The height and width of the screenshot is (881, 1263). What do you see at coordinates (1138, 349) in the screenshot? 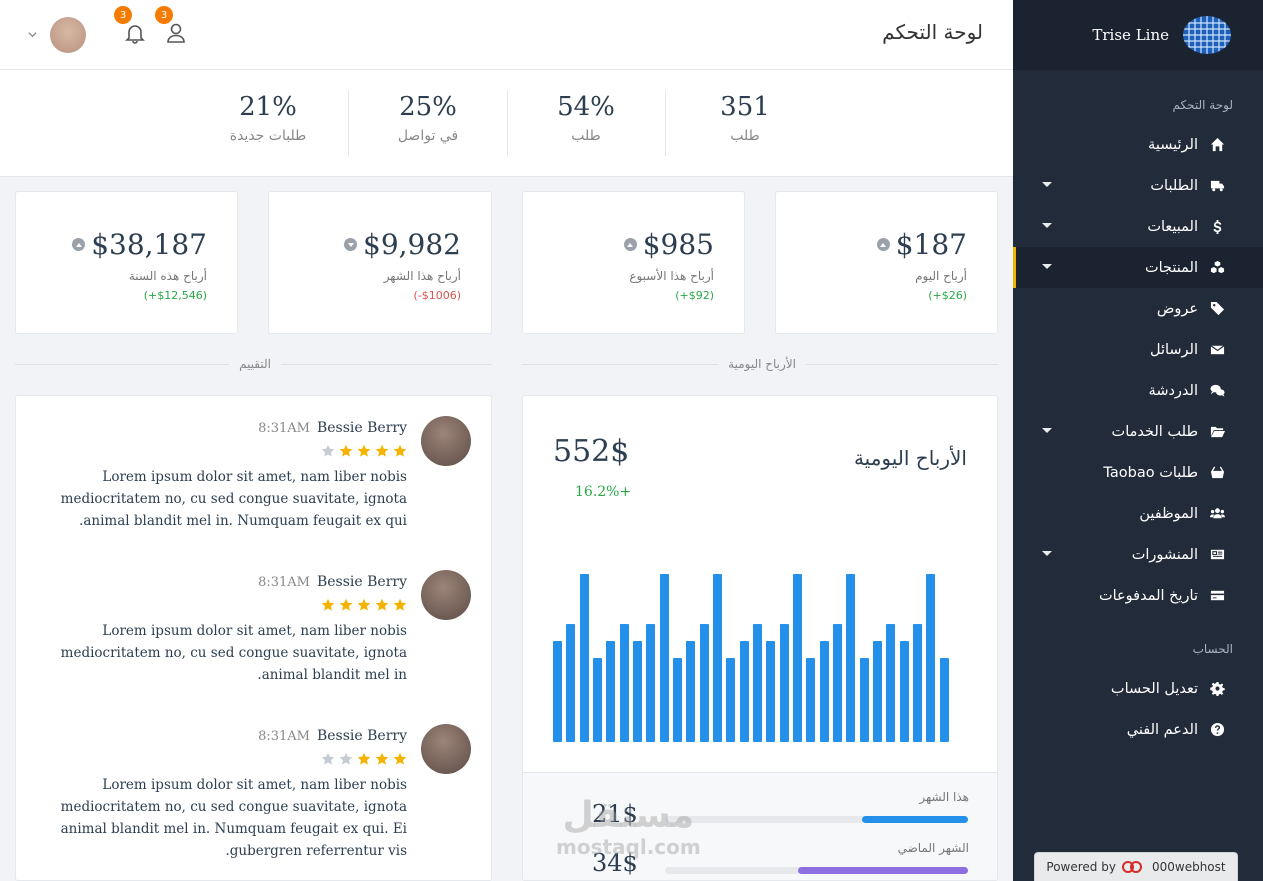
I see `sidebar-item-messages: الرسائل` at bounding box center [1138, 349].